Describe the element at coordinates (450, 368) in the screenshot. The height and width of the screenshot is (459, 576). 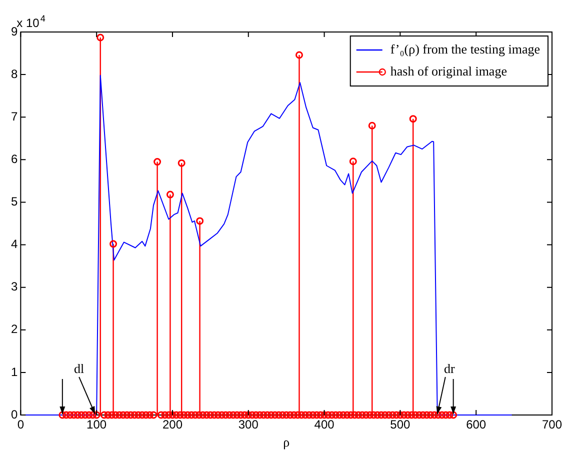
I see `annotation: dr` at that location.